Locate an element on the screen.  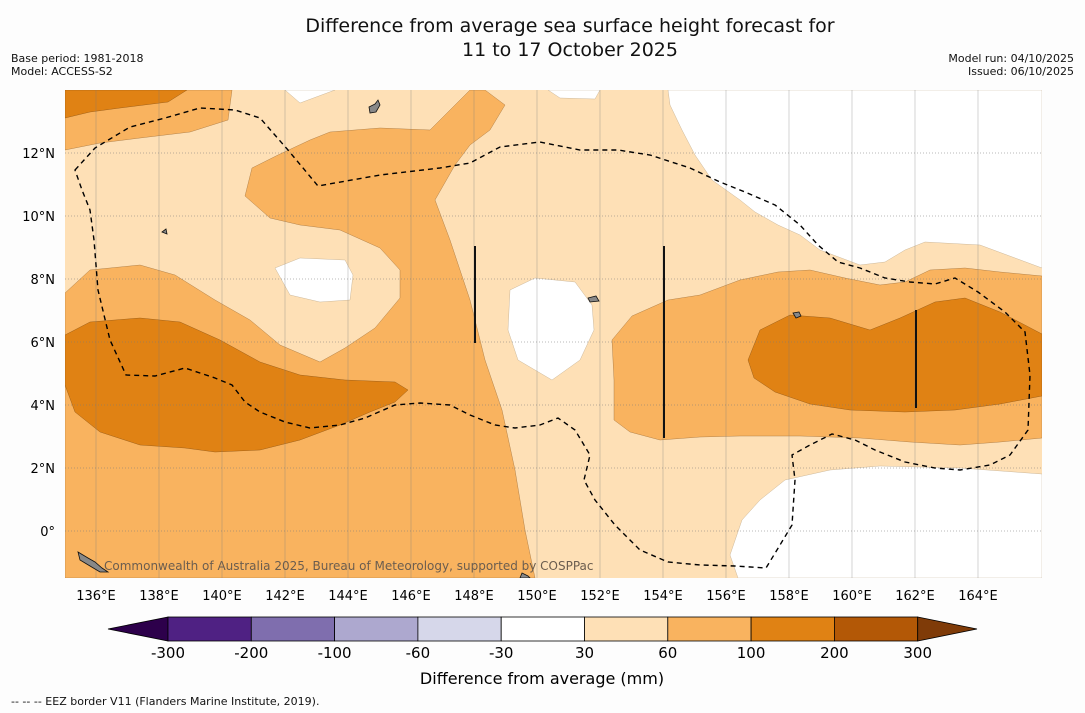
contour-white-top is located at coordinates (310, 97).